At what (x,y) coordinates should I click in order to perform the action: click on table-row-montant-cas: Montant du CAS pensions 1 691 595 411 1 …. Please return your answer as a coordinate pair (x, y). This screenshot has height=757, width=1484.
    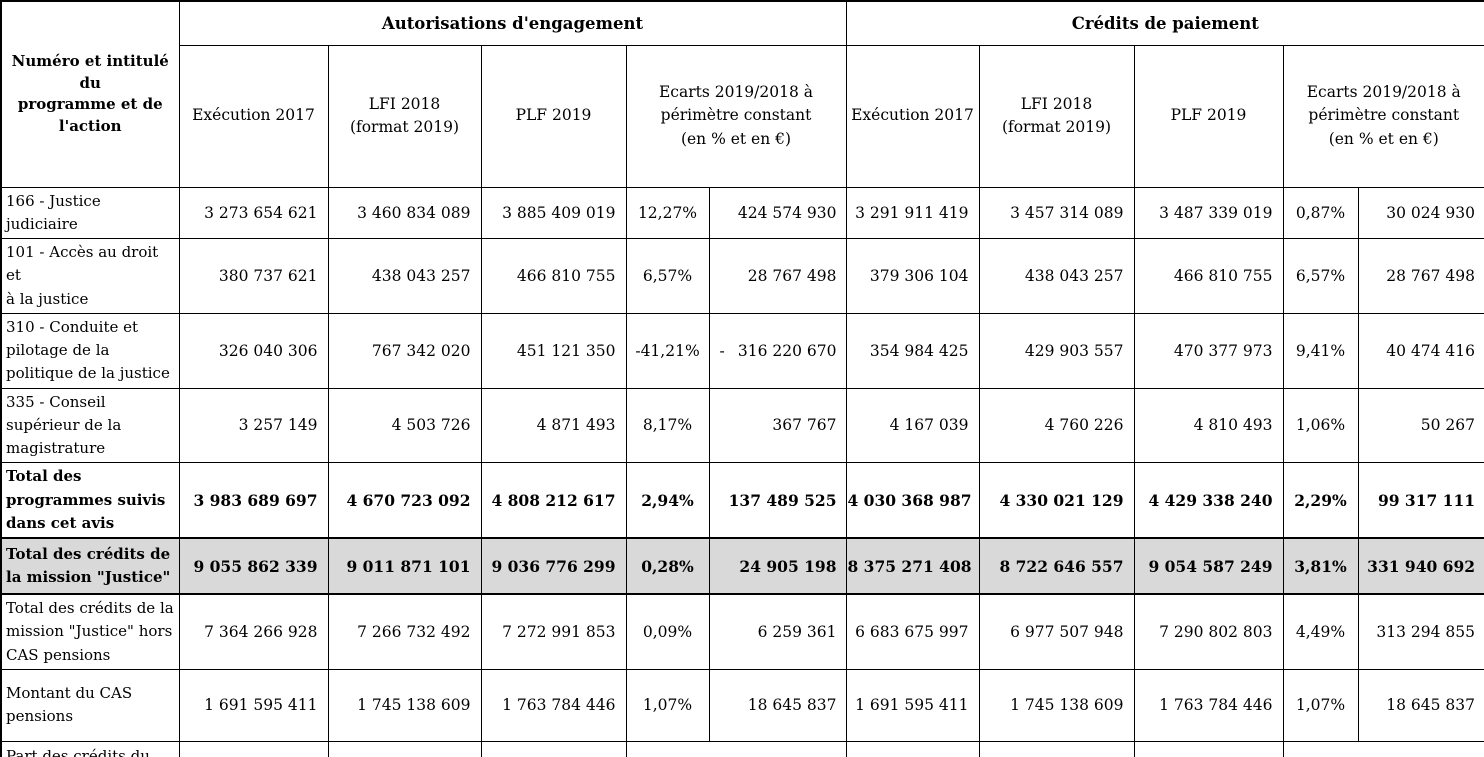
    Looking at the image, I should click on (742, 705).